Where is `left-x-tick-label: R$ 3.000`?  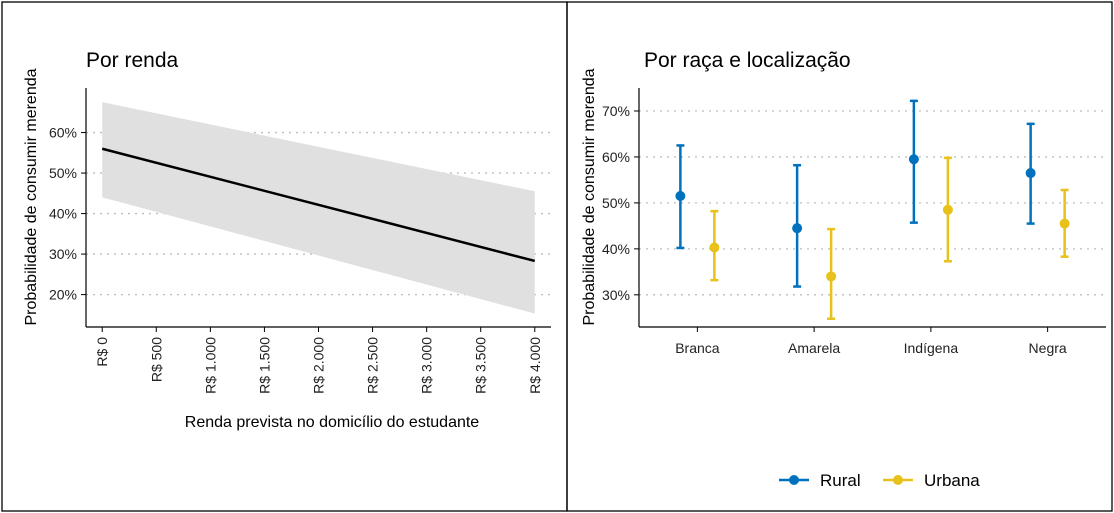 left-x-tick-label: R$ 3.000 is located at coordinates (427, 365).